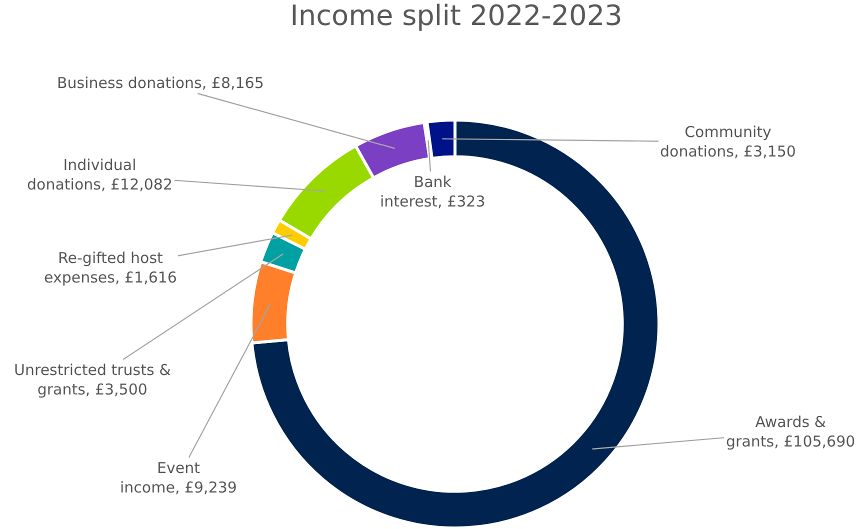 The height and width of the screenshot is (529, 861). What do you see at coordinates (100, 175) in the screenshot?
I see `slice-label: Individual donations, £12,082` at bounding box center [100, 175].